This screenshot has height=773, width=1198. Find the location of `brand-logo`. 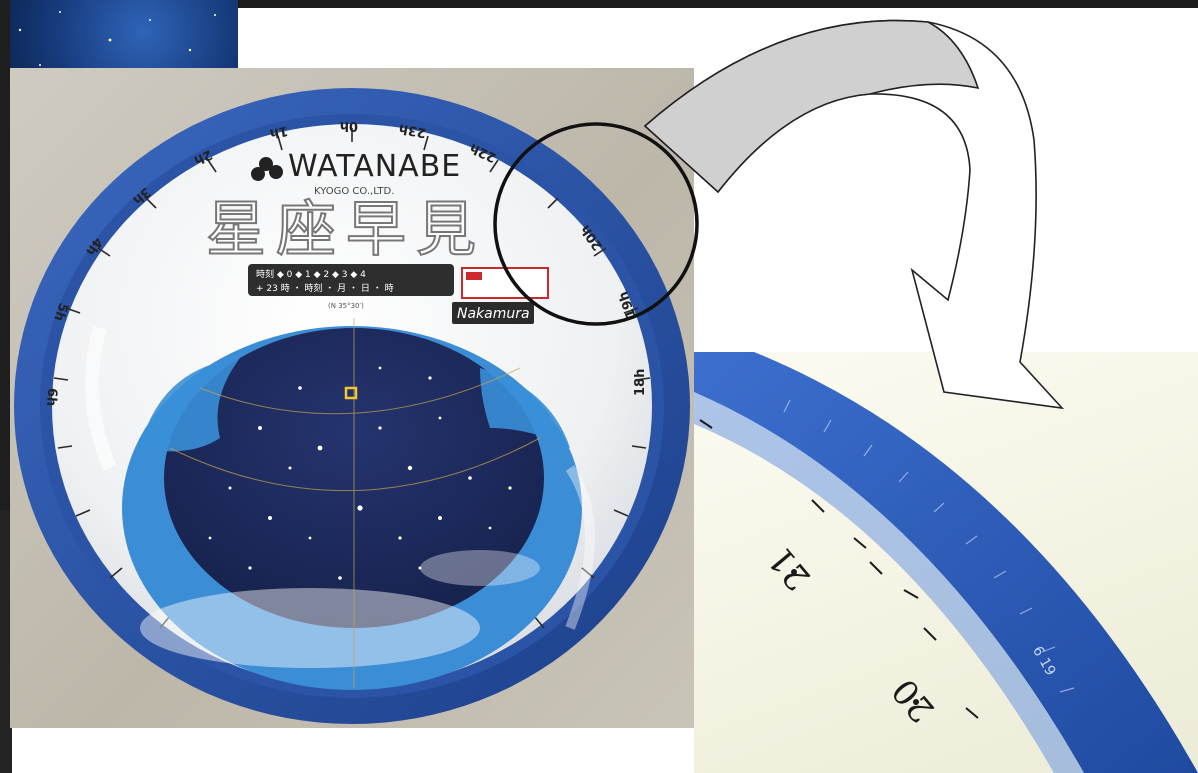

brand-logo is located at coordinates (267, 169).